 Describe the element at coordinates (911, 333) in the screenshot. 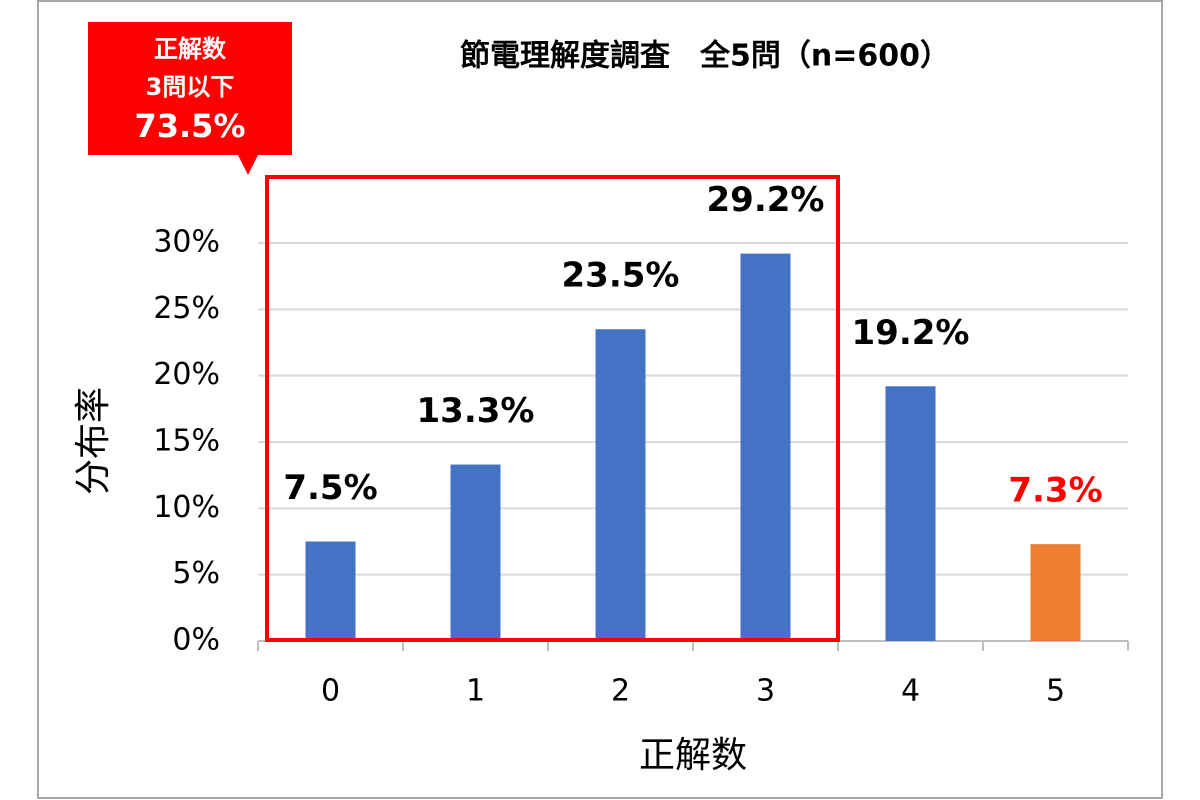

I see `value-label: 19.2%` at that location.